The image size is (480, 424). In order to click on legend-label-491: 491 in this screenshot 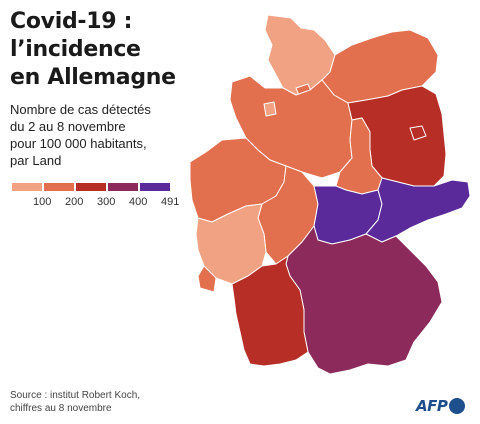, I will do `click(170, 202)`.